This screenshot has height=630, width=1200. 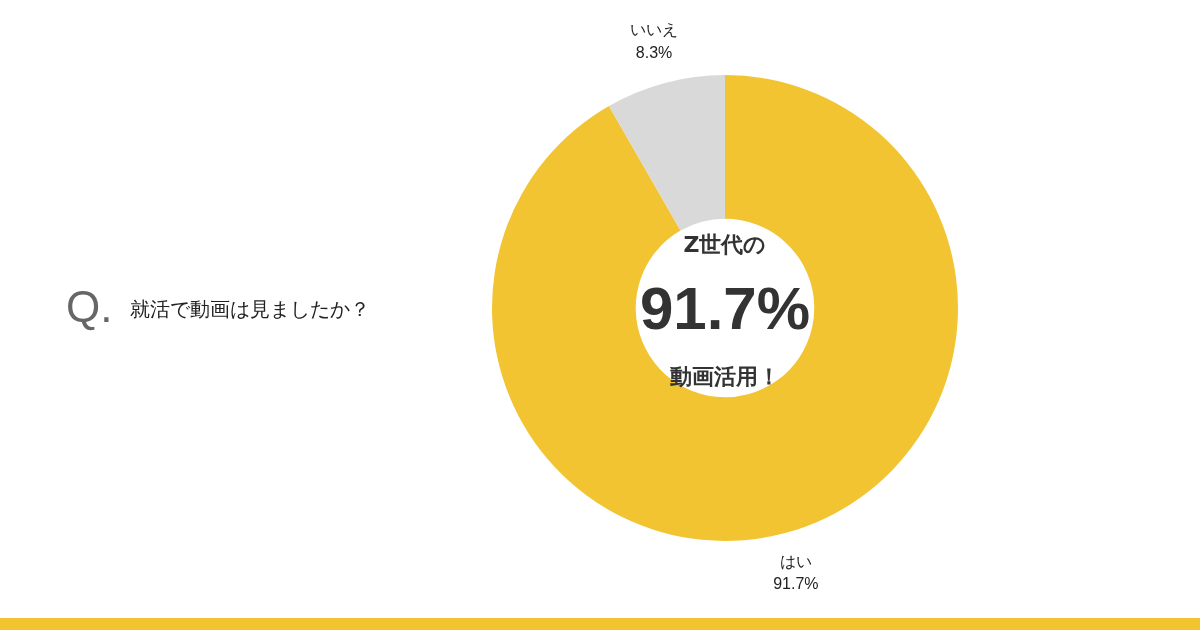 I want to click on slice-label: いいえ, so click(x=654, y=30).